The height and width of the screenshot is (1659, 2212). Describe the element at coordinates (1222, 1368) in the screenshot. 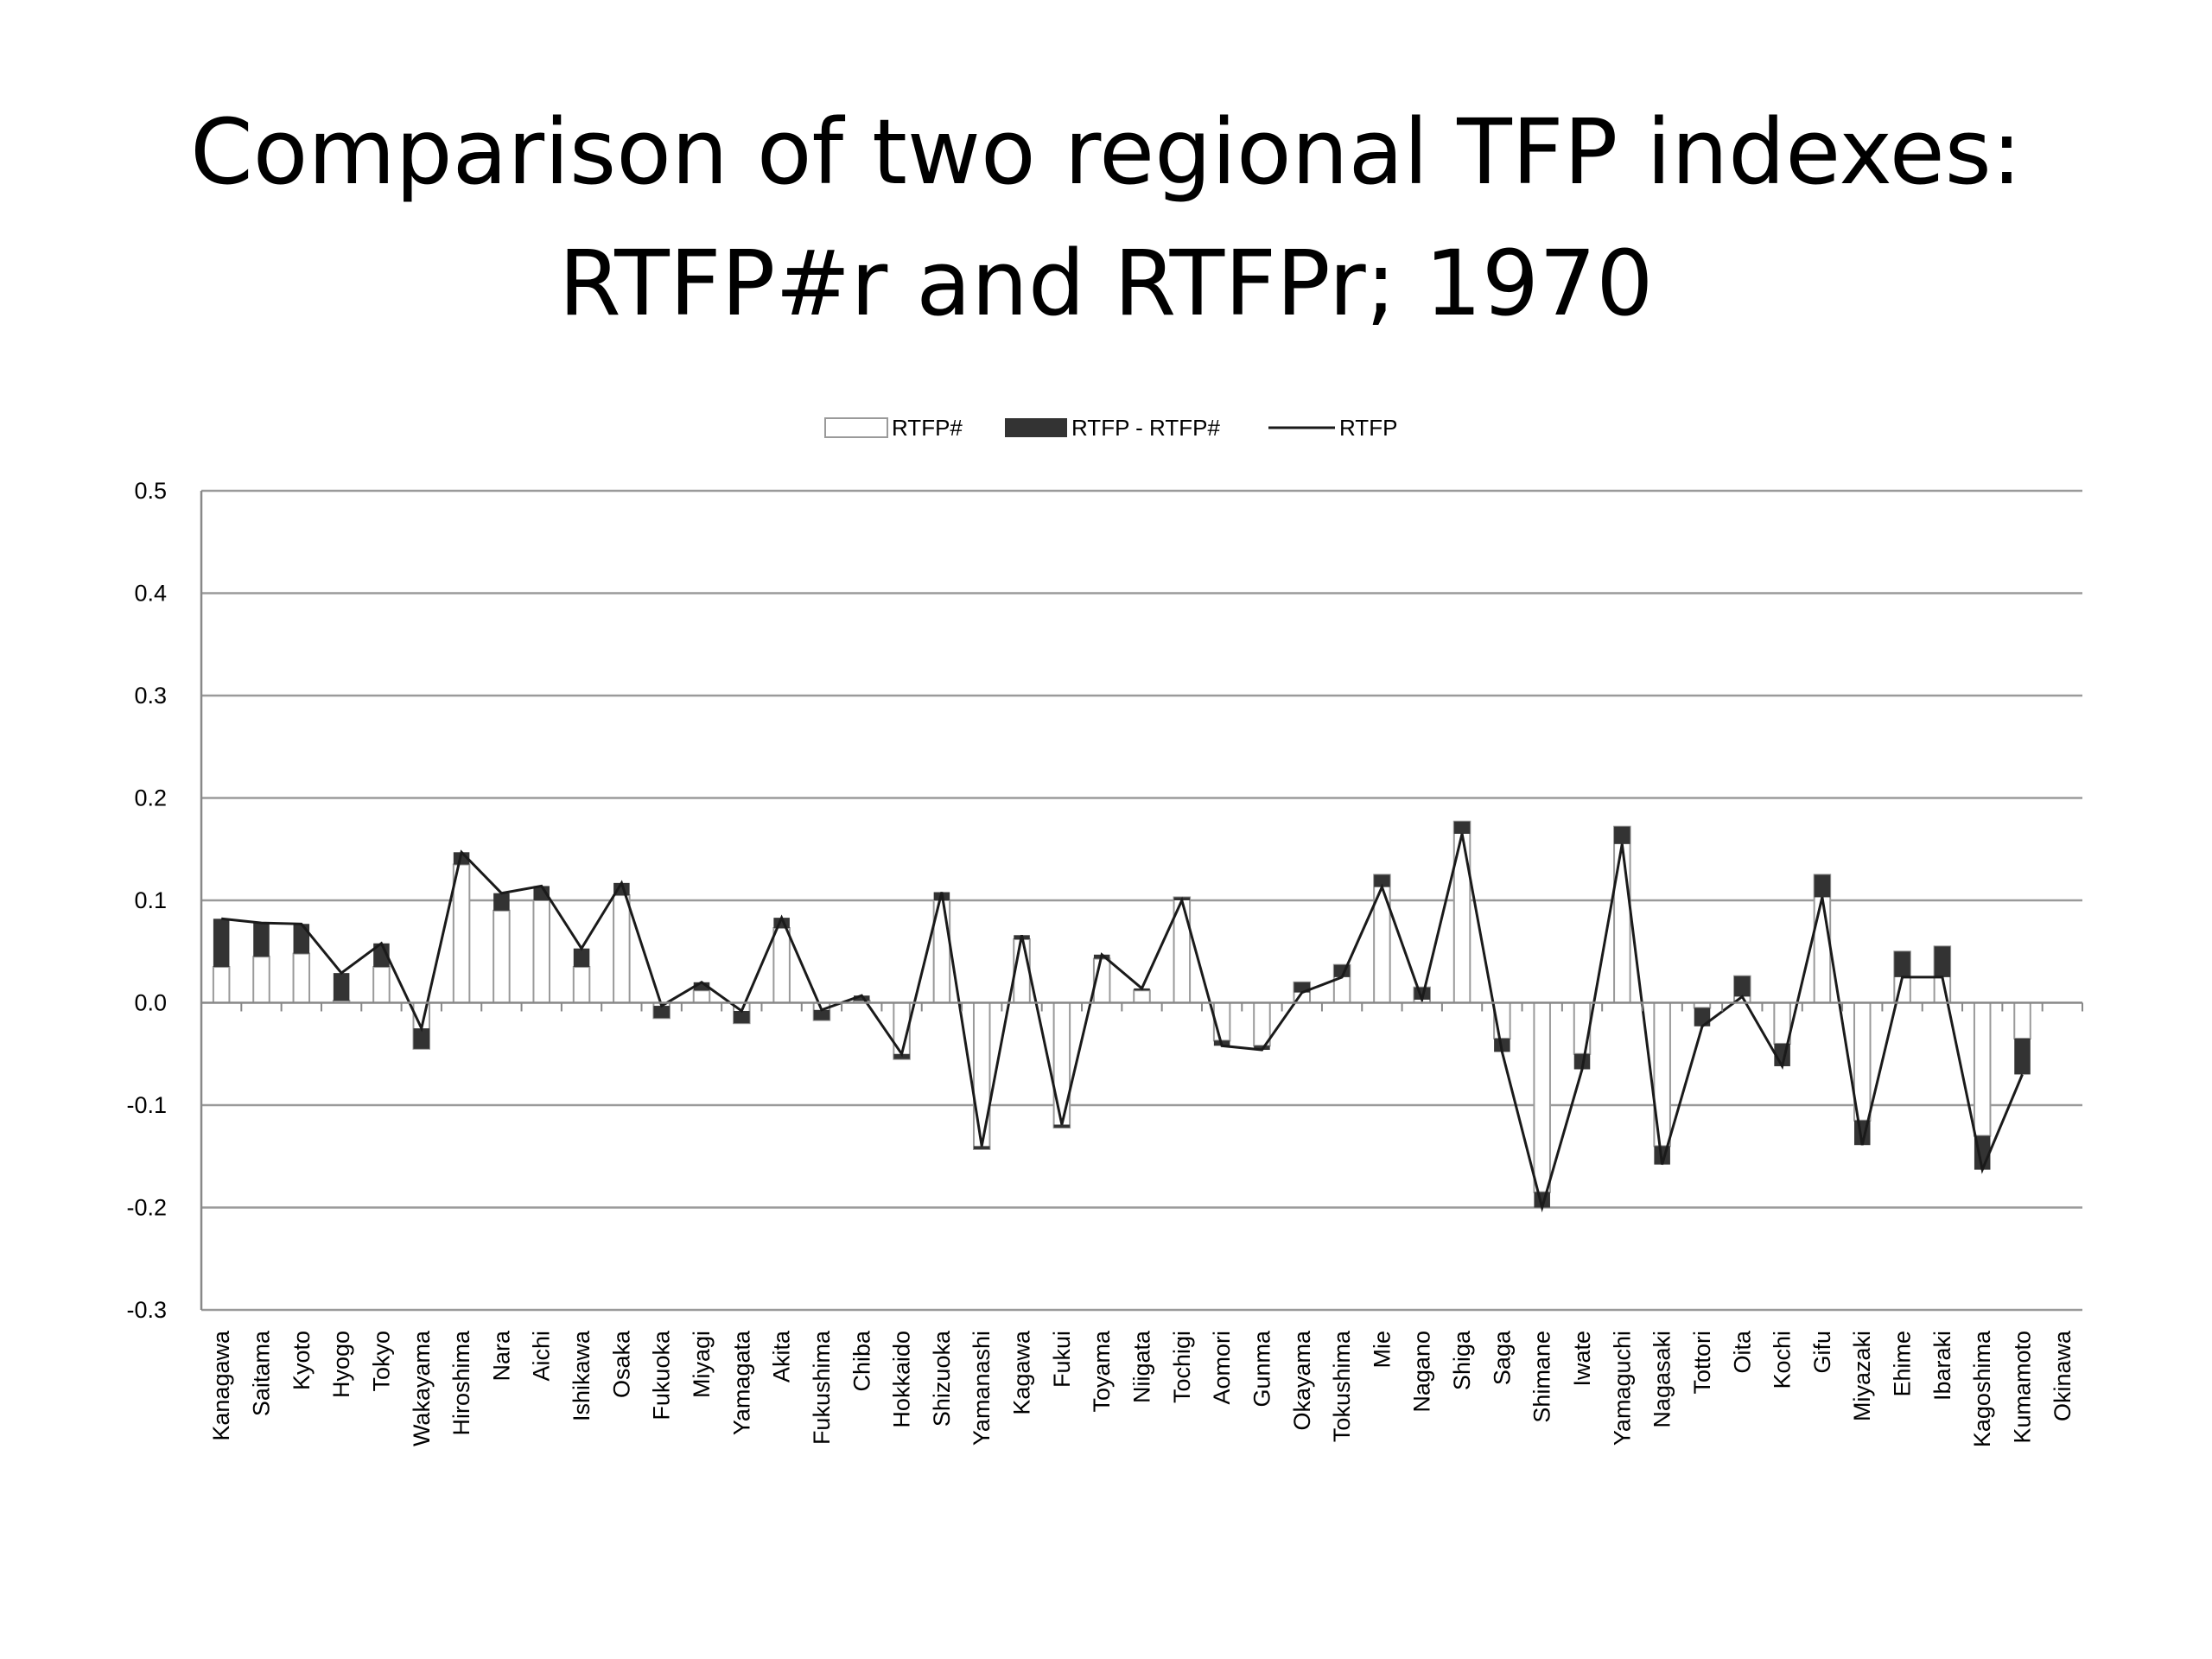

I see `category-label: Aomori` at that location.